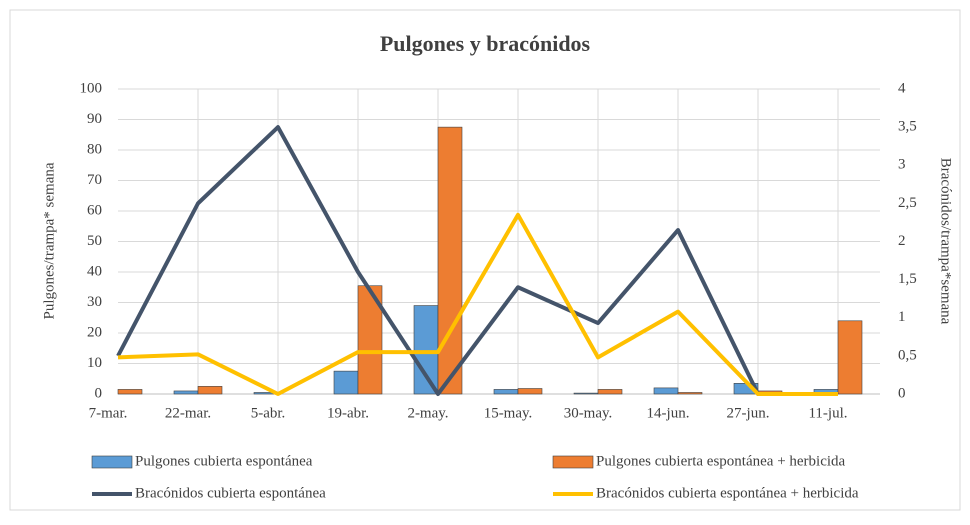 Image resolution: width=970 pixels, height=525 pixels. I want to click on legend-label: Bracónidos cubierta espontánea, so click(230, 493).